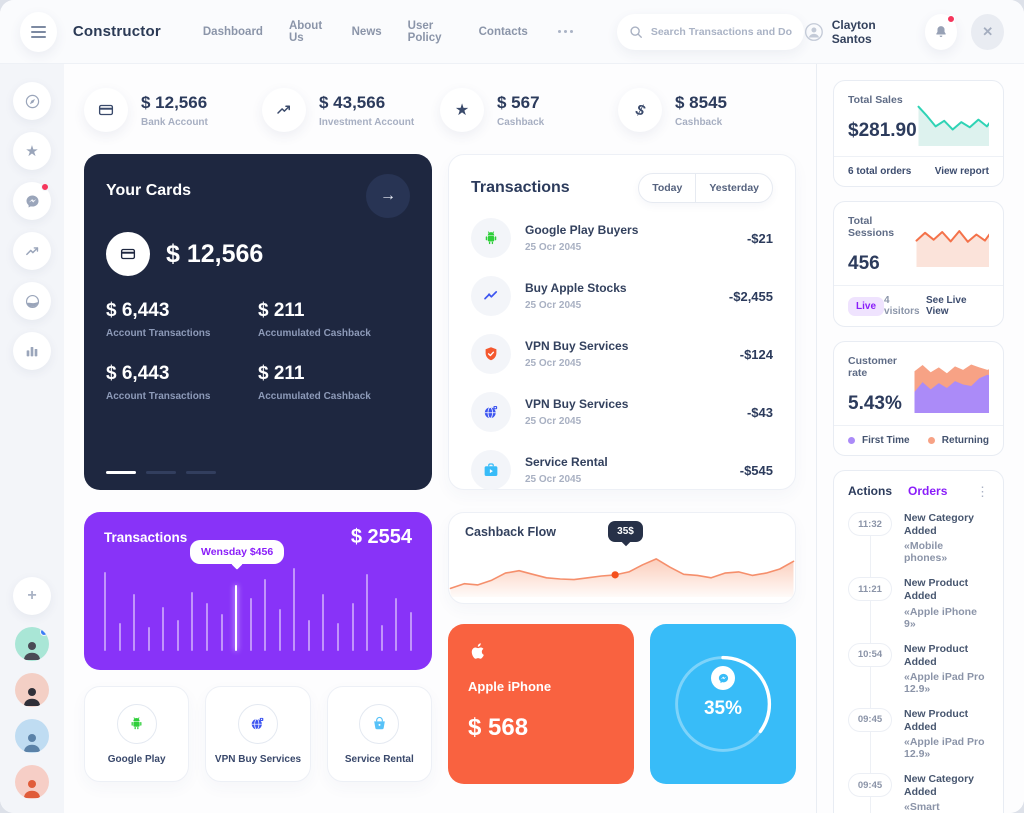 The width and height of the screenshot is (1024, 813). What do you see at coordinates (946, 306) in the screenshot?
I see `see-live-view-link: See Live View` at bounding box center [946, 306].